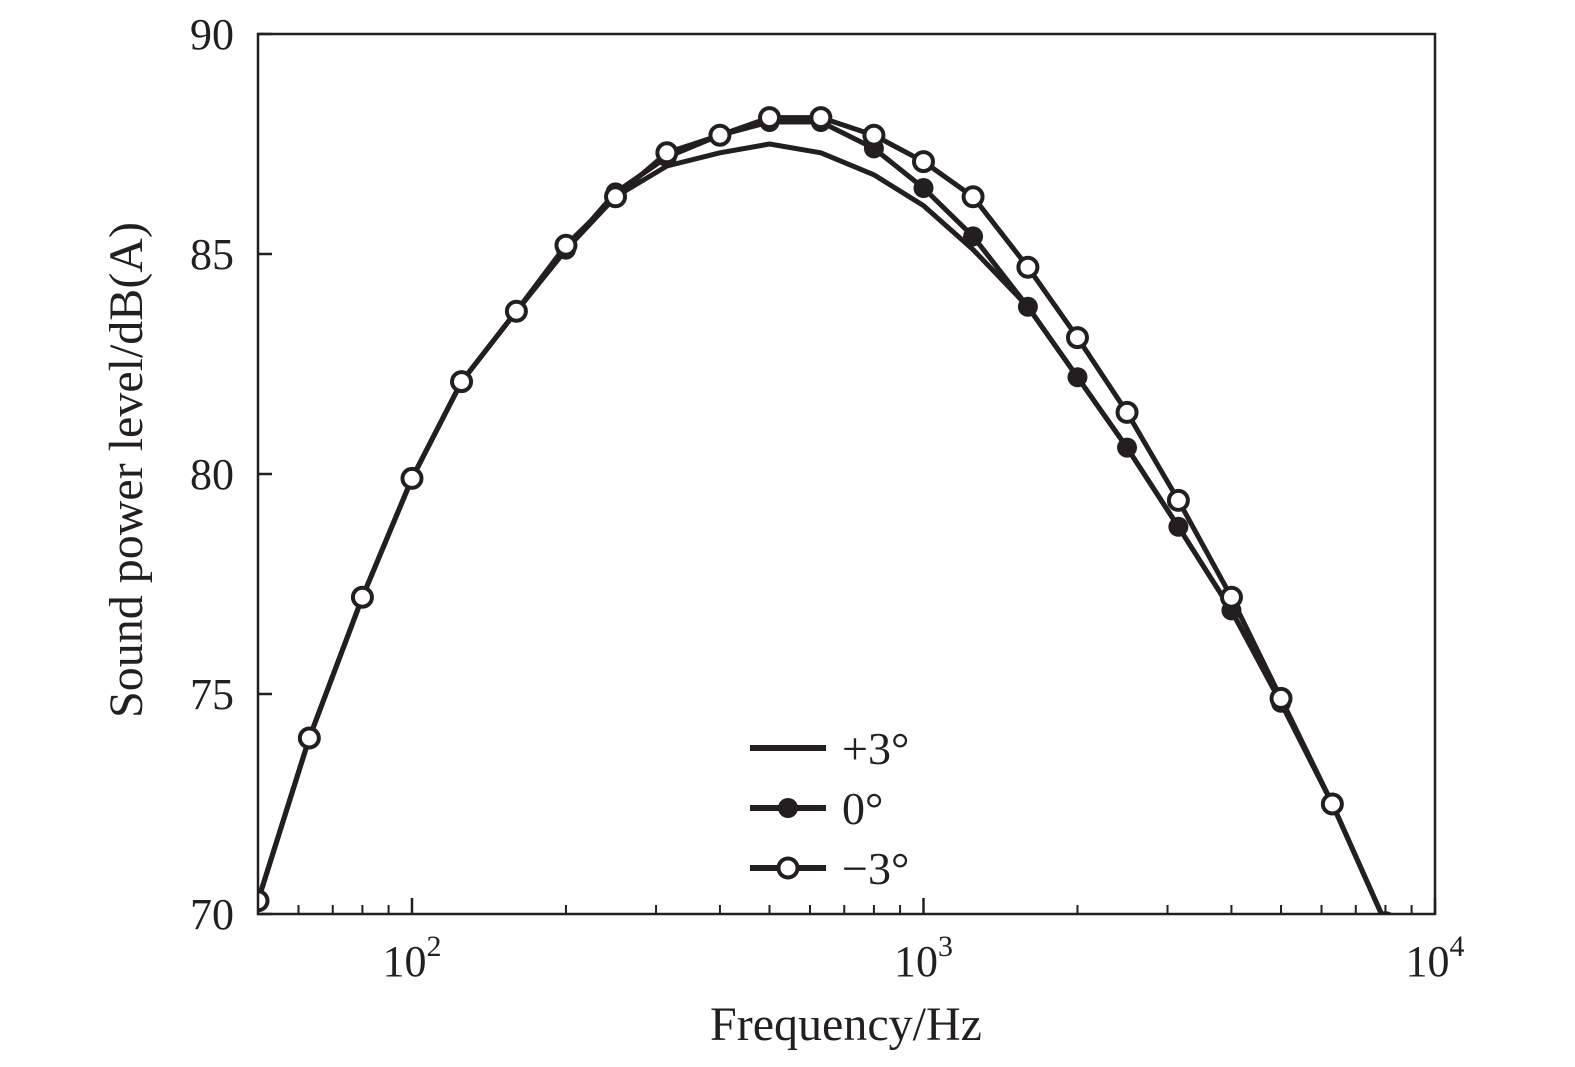  Describe the element at coordinates (923, 958) in the screenshot. I see `x-tick-label: 10³` at that location.